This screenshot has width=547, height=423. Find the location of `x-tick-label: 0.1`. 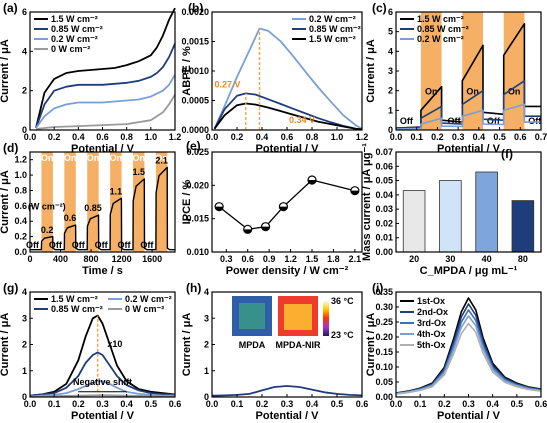

x-tick-label: 0.1 is located at coordinates (420, 404).